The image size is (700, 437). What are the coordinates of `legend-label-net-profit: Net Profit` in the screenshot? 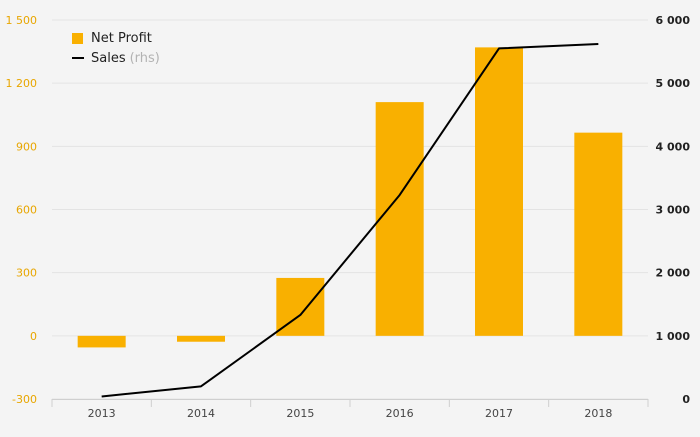 It's located at (121, 38).